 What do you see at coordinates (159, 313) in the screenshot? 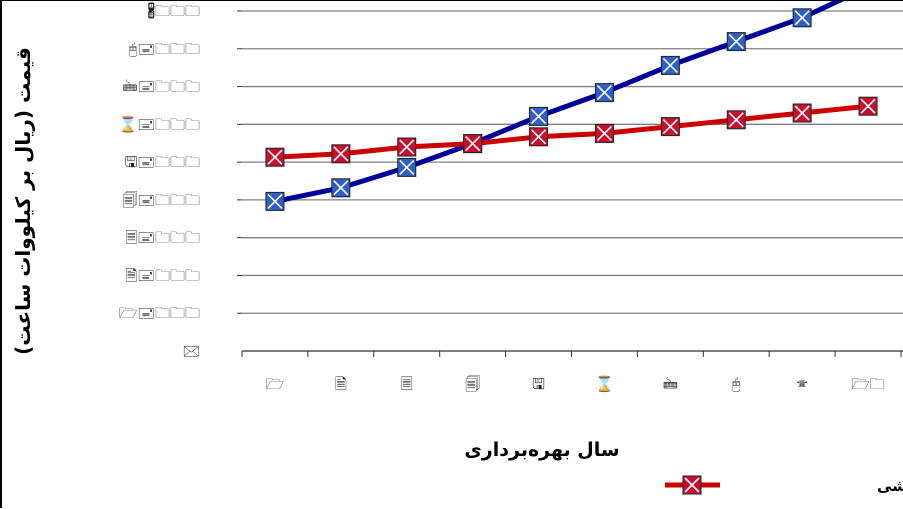
I see `y-tick-label: 🗁🖃🗀🗀🗀` at bounding box center [159, 313].